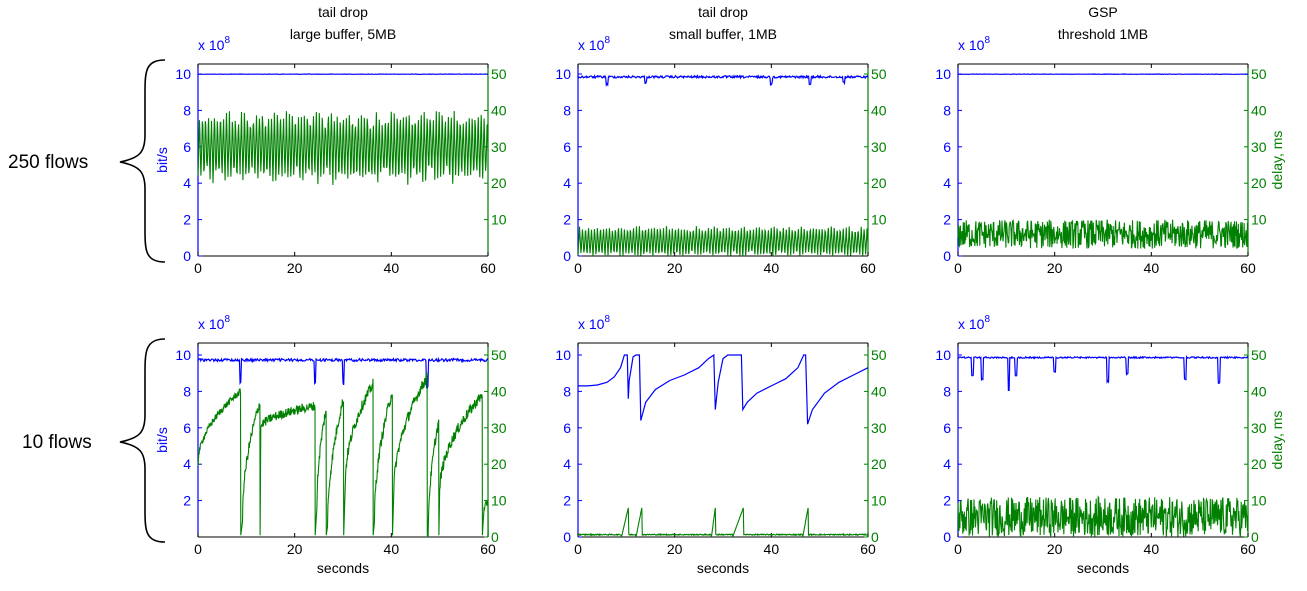 The width and height of the screenshot is (1307, 591). I want to click on panel-title: GSP, so click(1103, 12).